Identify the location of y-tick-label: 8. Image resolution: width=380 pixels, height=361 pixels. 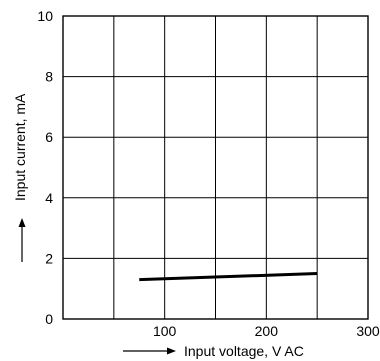
(49, 77).